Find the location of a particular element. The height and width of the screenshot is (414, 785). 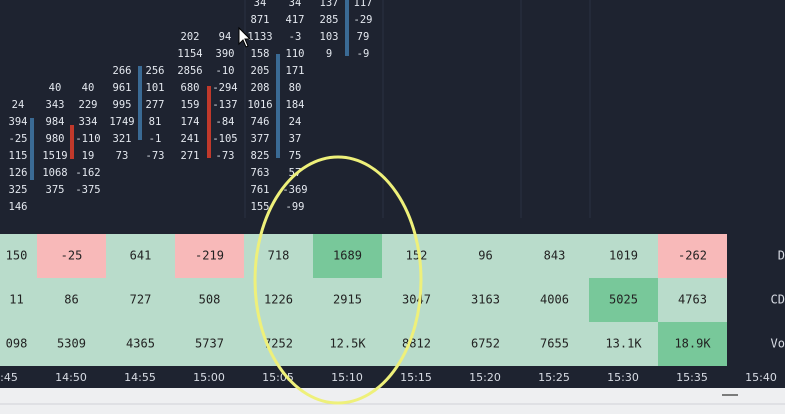

table-value: -25 is located at coordinates (72, 256).